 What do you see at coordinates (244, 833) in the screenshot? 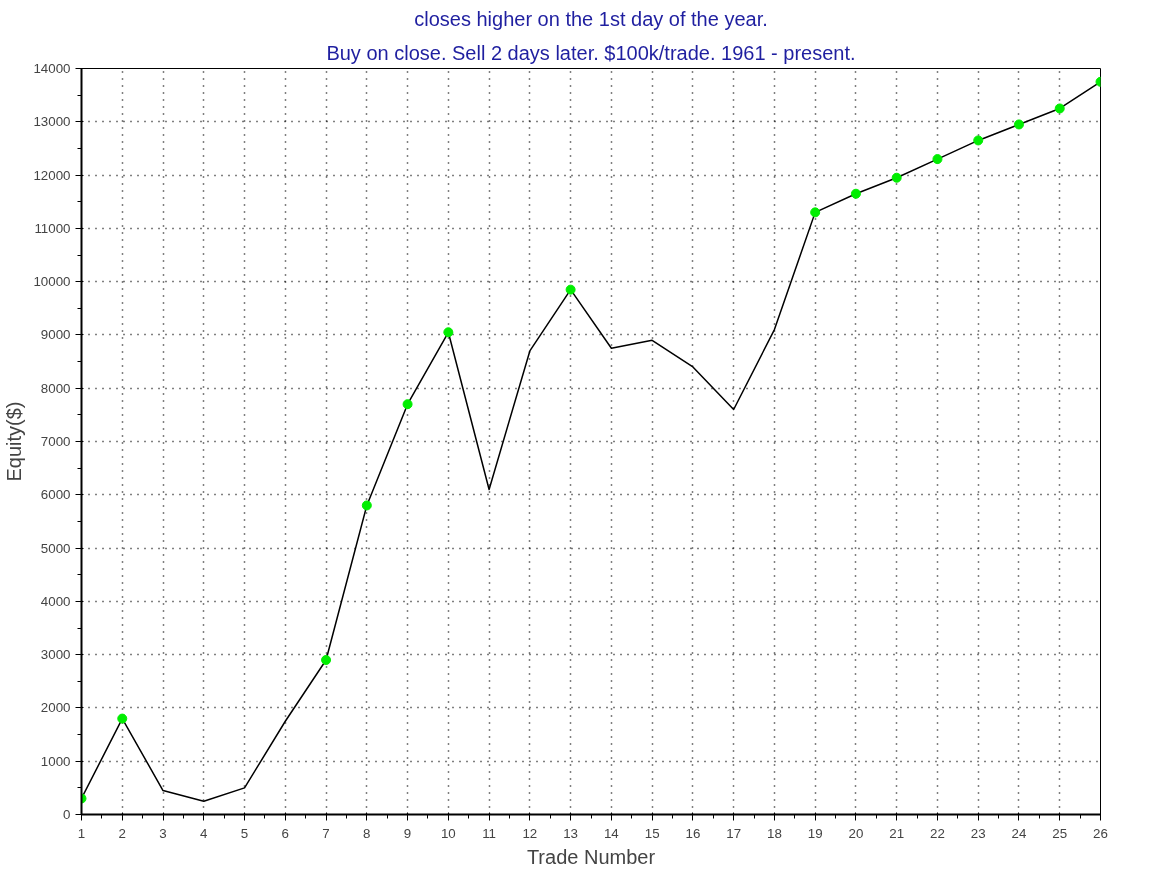
I see `x-tick-label: 5` at bounding box center [244, 833].